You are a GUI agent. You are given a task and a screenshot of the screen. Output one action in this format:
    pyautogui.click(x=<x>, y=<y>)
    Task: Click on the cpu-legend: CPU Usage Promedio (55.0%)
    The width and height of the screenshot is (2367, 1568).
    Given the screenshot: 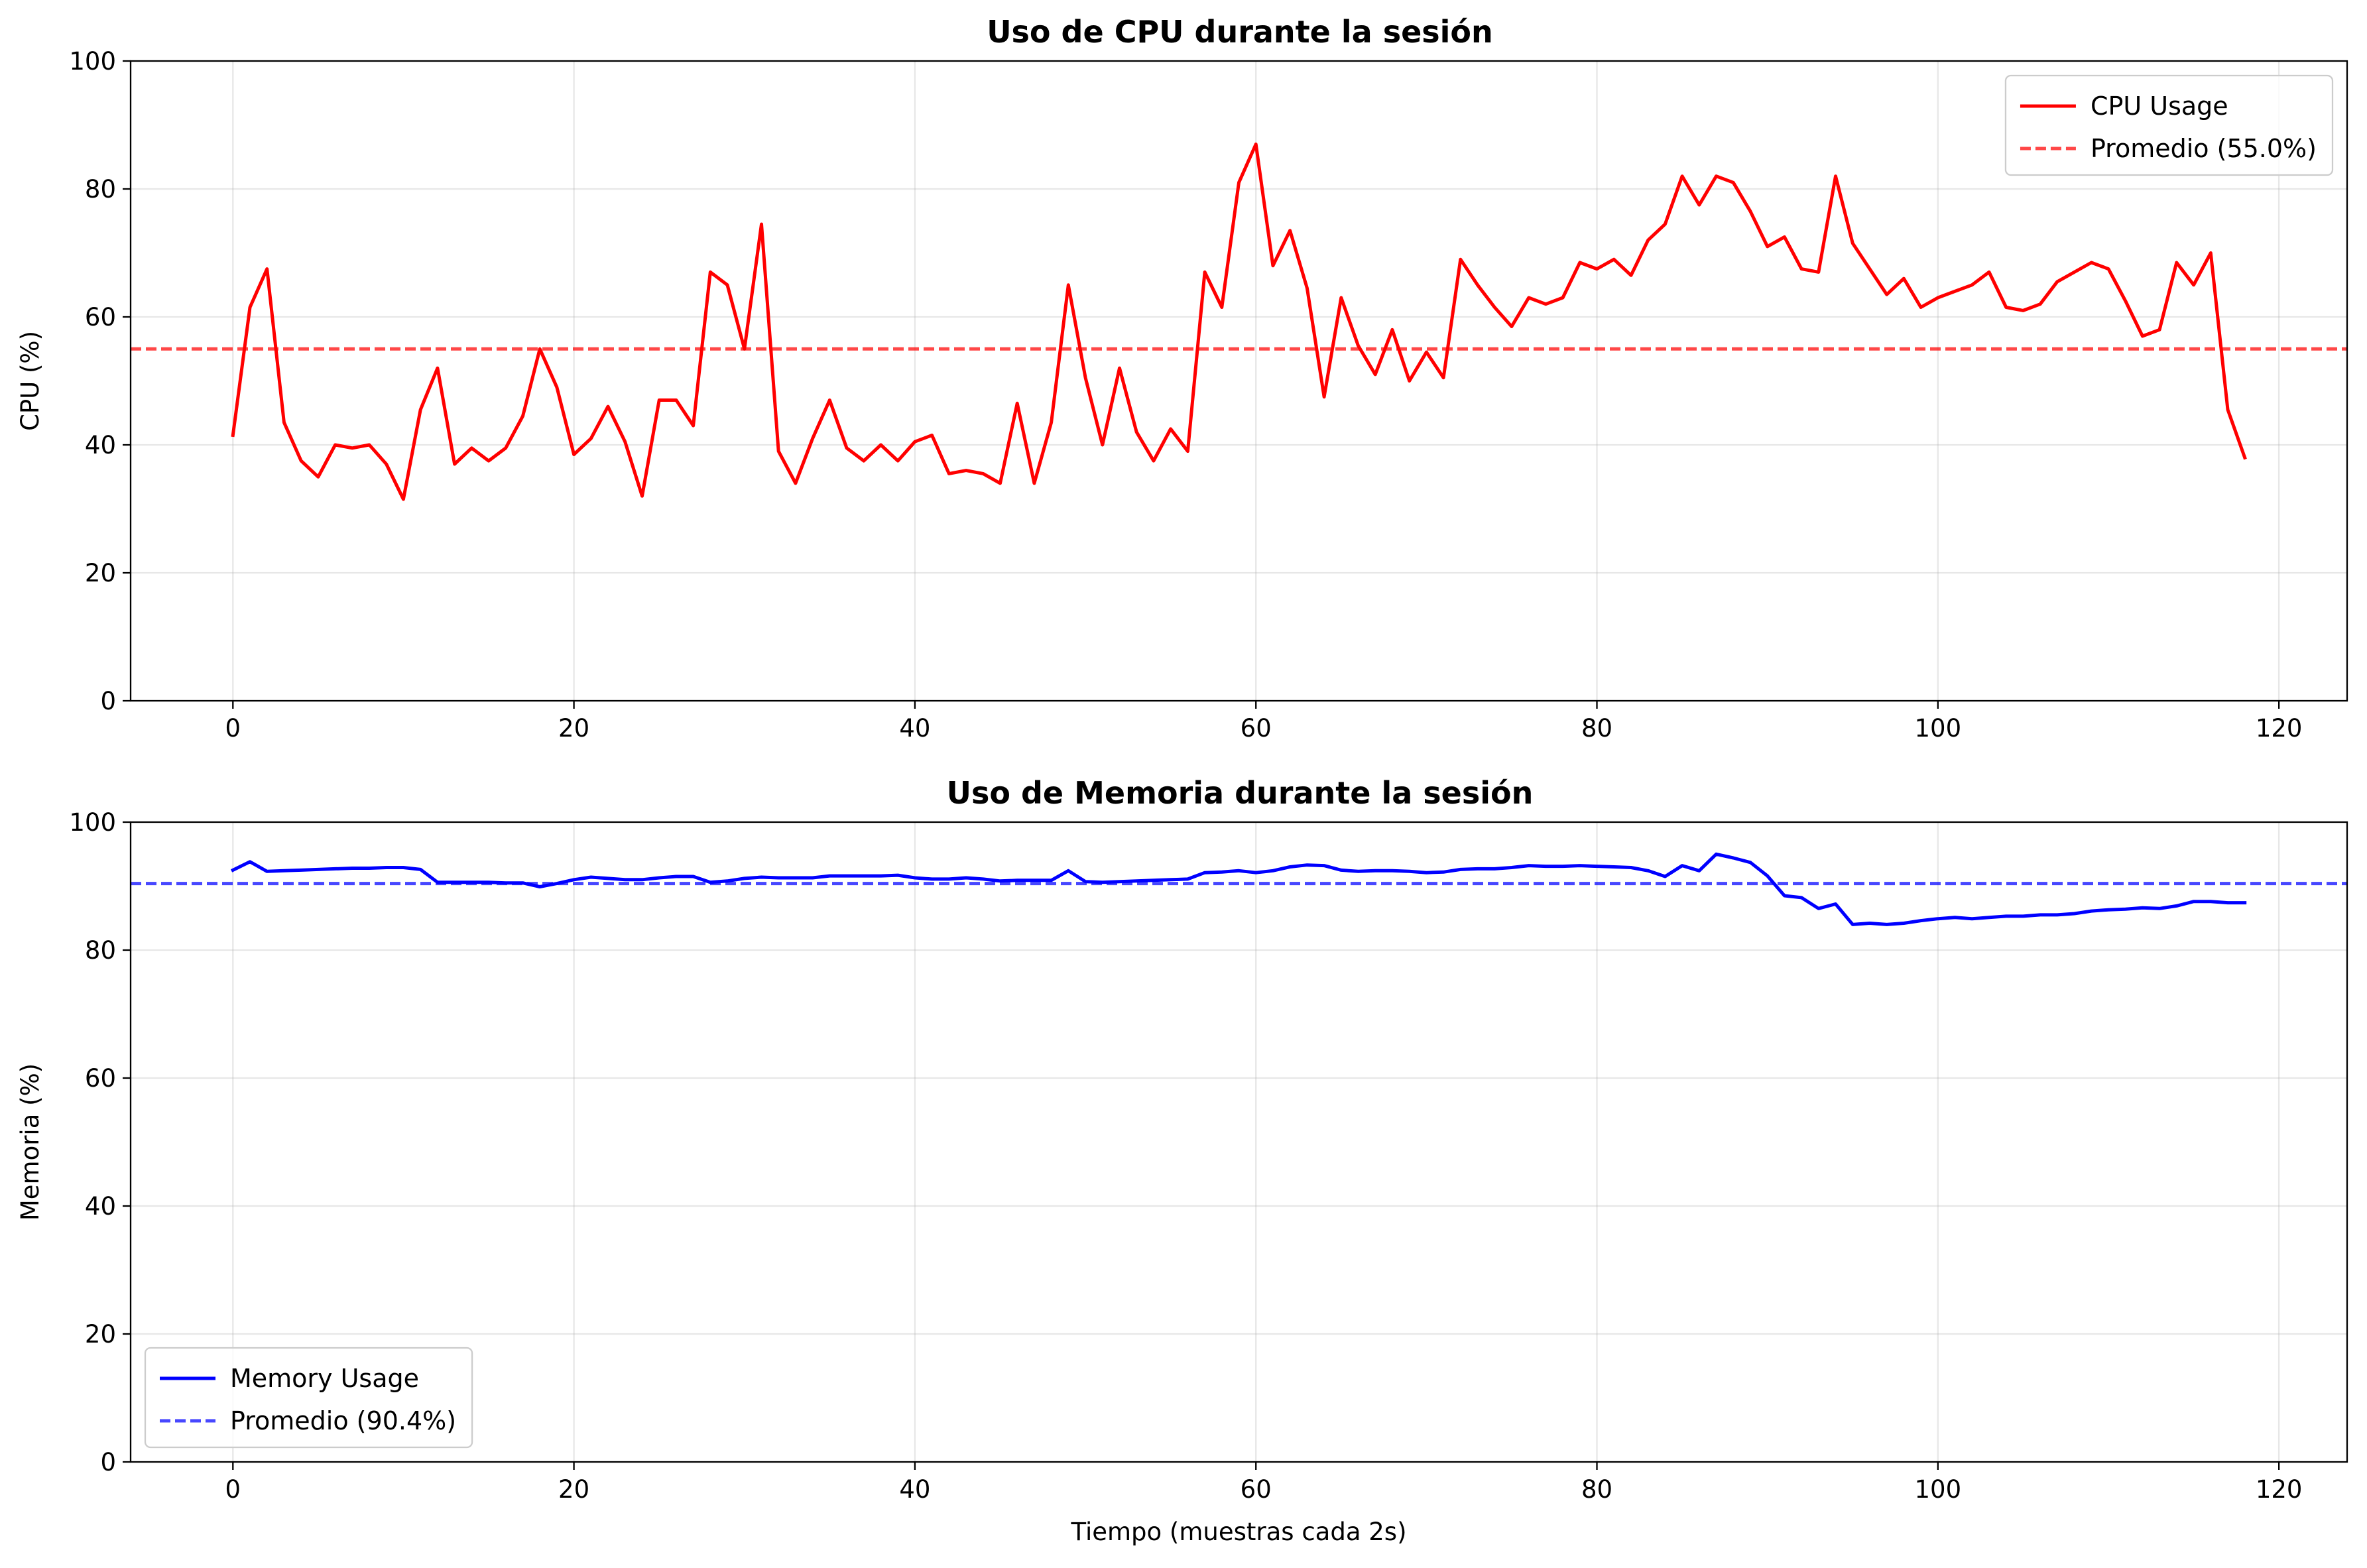 What is the action you would take?
    pyautogui.click(x=2169, y=125)
    